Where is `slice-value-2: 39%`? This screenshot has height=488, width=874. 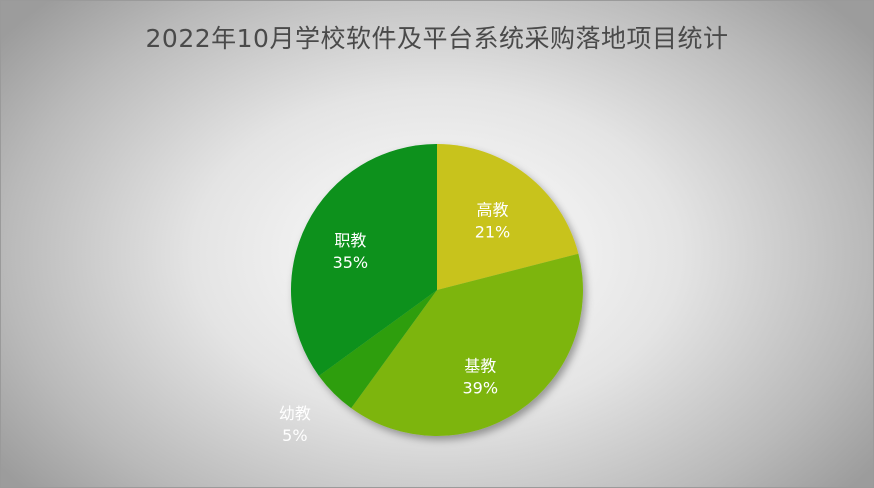 slice-value-2: 39% is located at coordinates (480, 387).